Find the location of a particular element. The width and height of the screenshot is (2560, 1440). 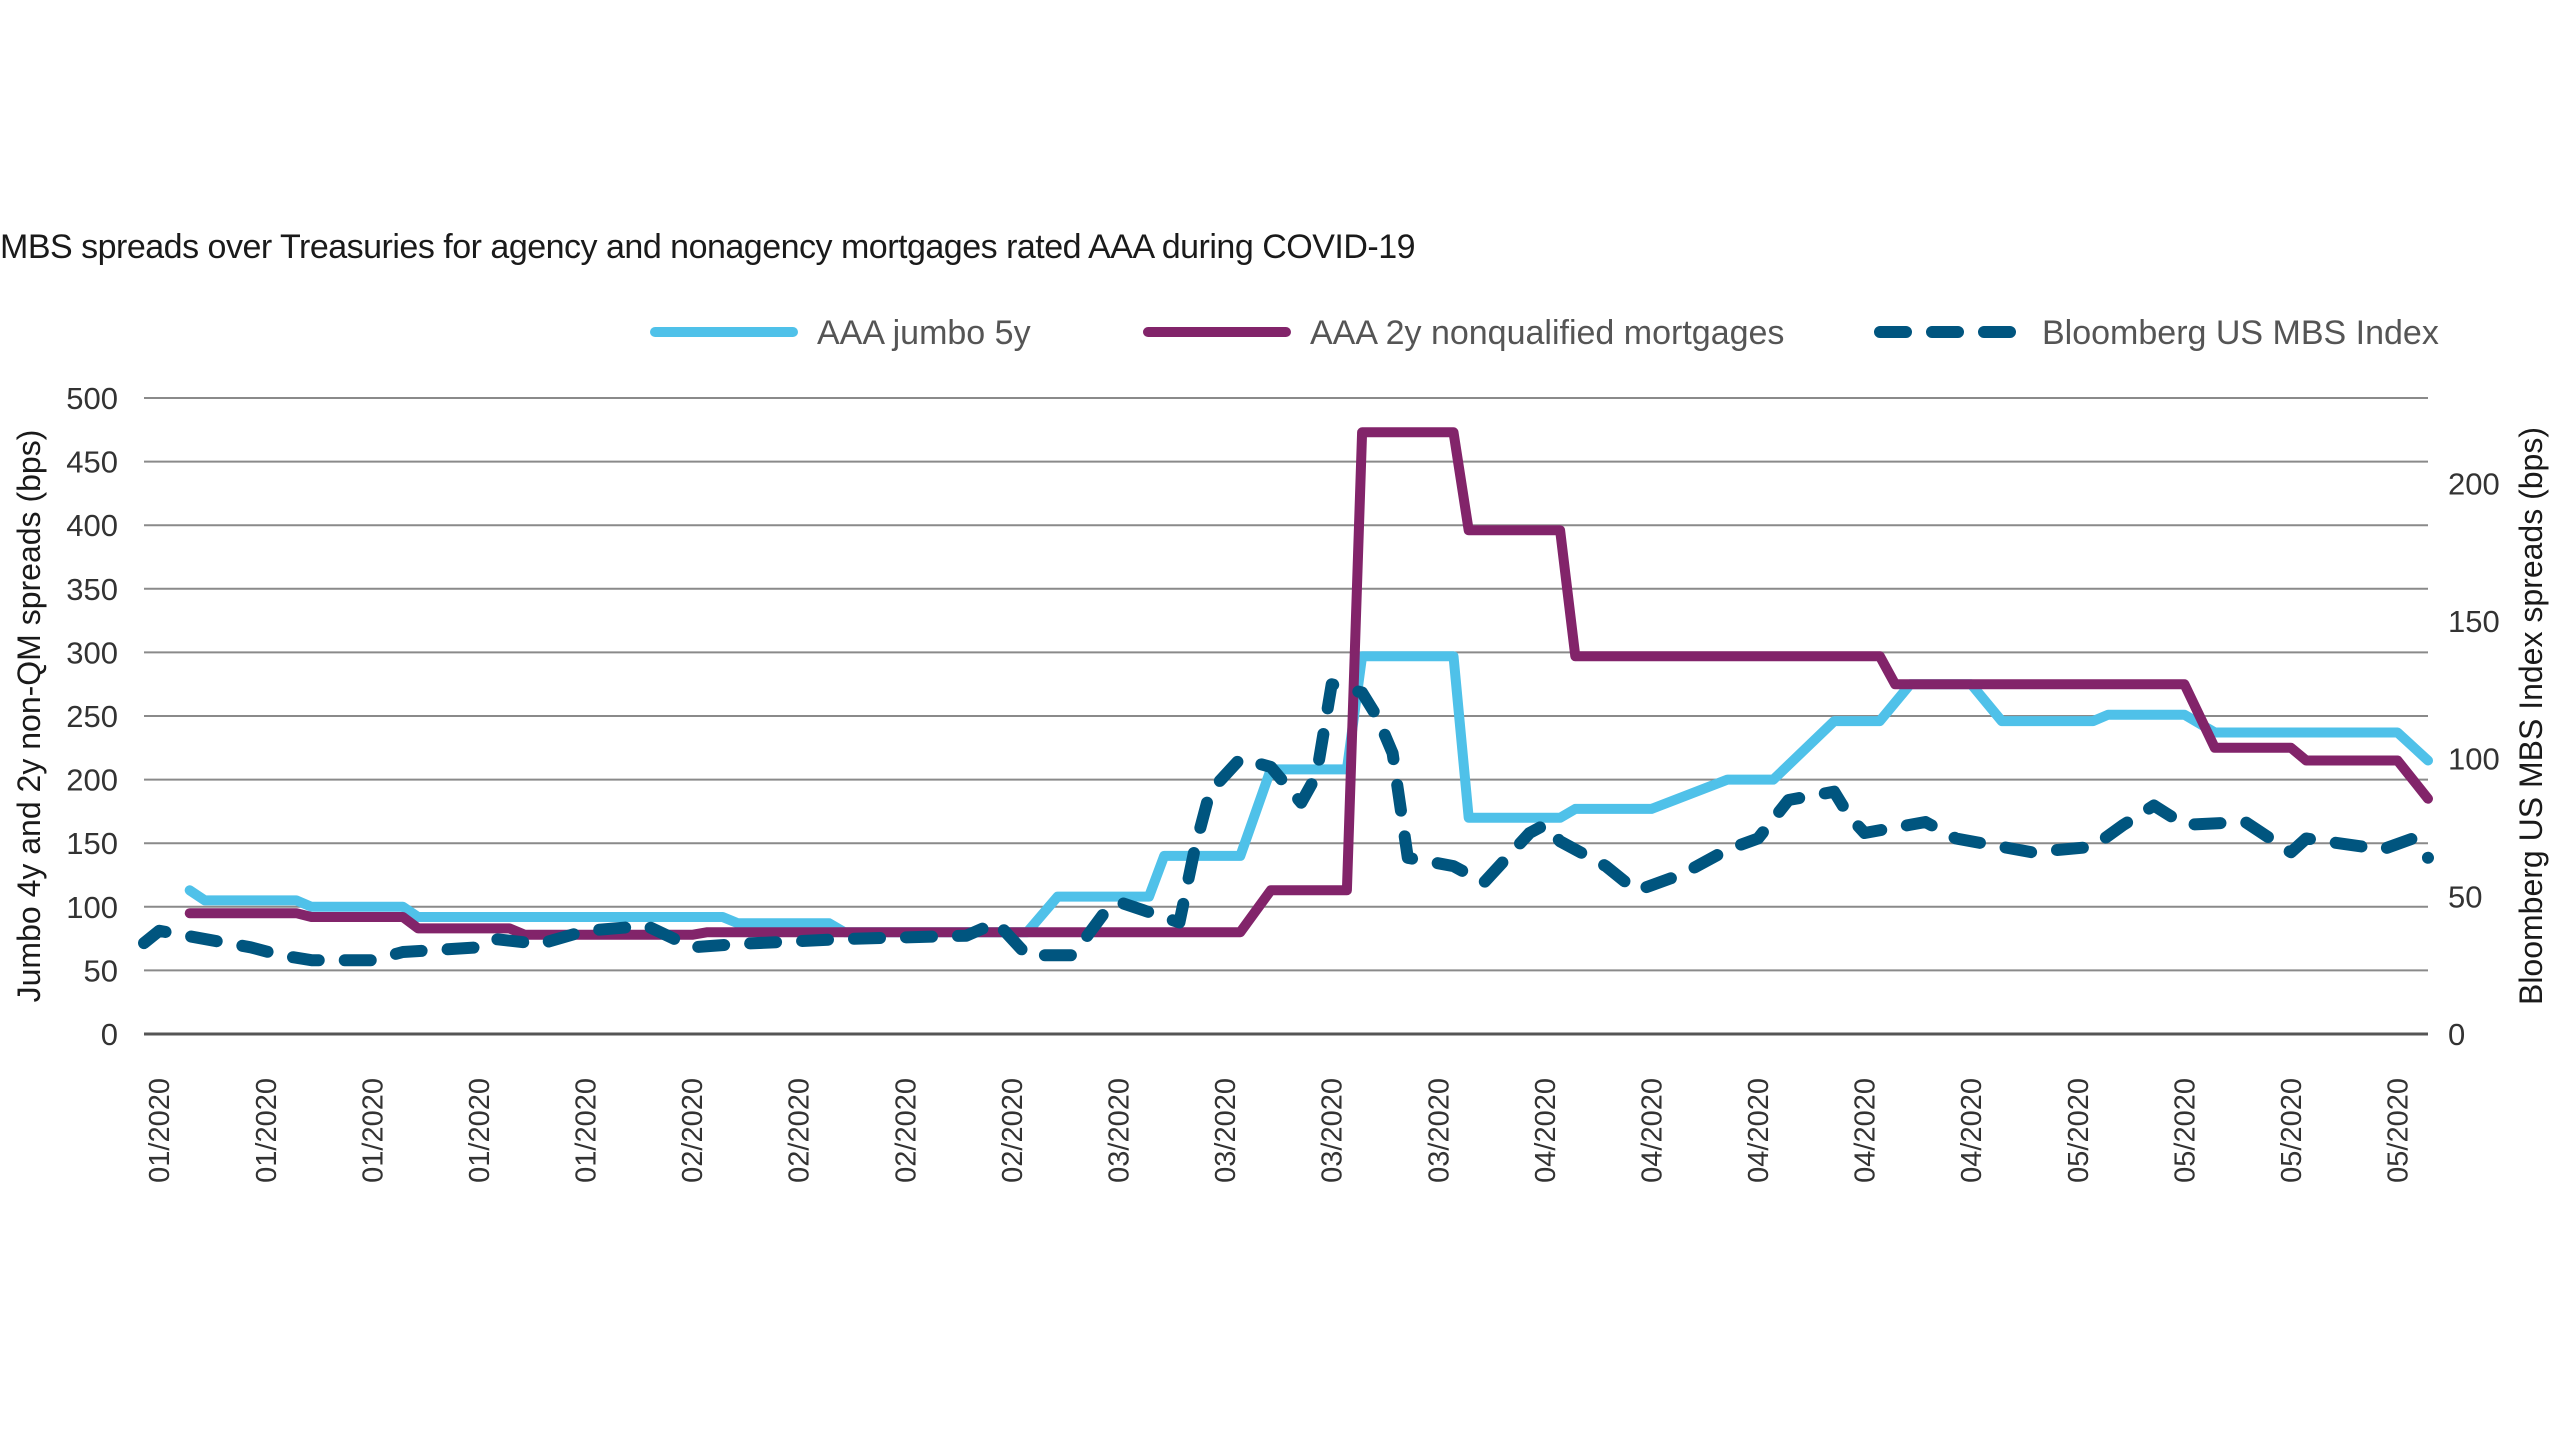

left-y-tick-label: 100 is located at coordinates (92, 907).